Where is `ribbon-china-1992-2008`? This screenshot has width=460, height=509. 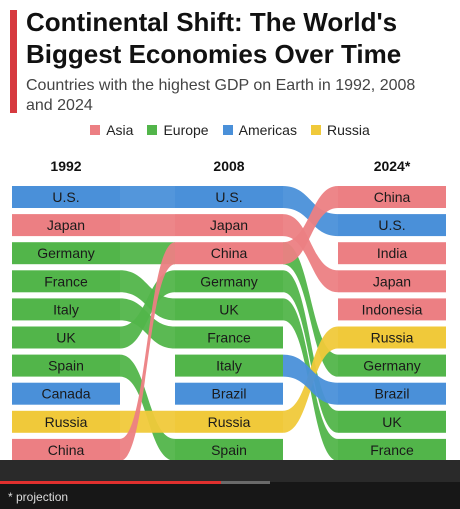 ribbon-china-1992-2008 is located at coordinates (147, 351).